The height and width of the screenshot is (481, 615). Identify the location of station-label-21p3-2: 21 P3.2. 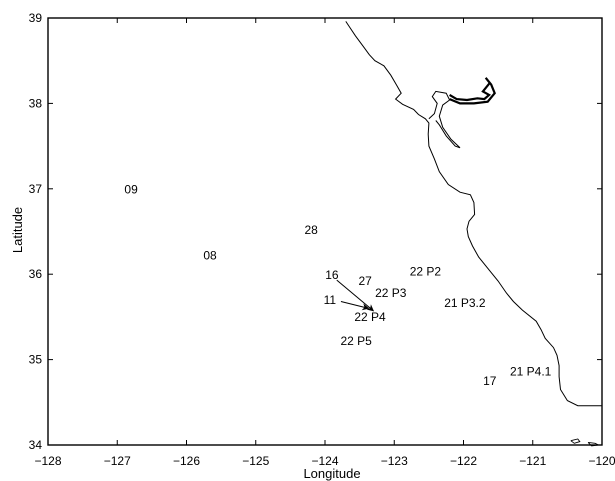
(465, 303).